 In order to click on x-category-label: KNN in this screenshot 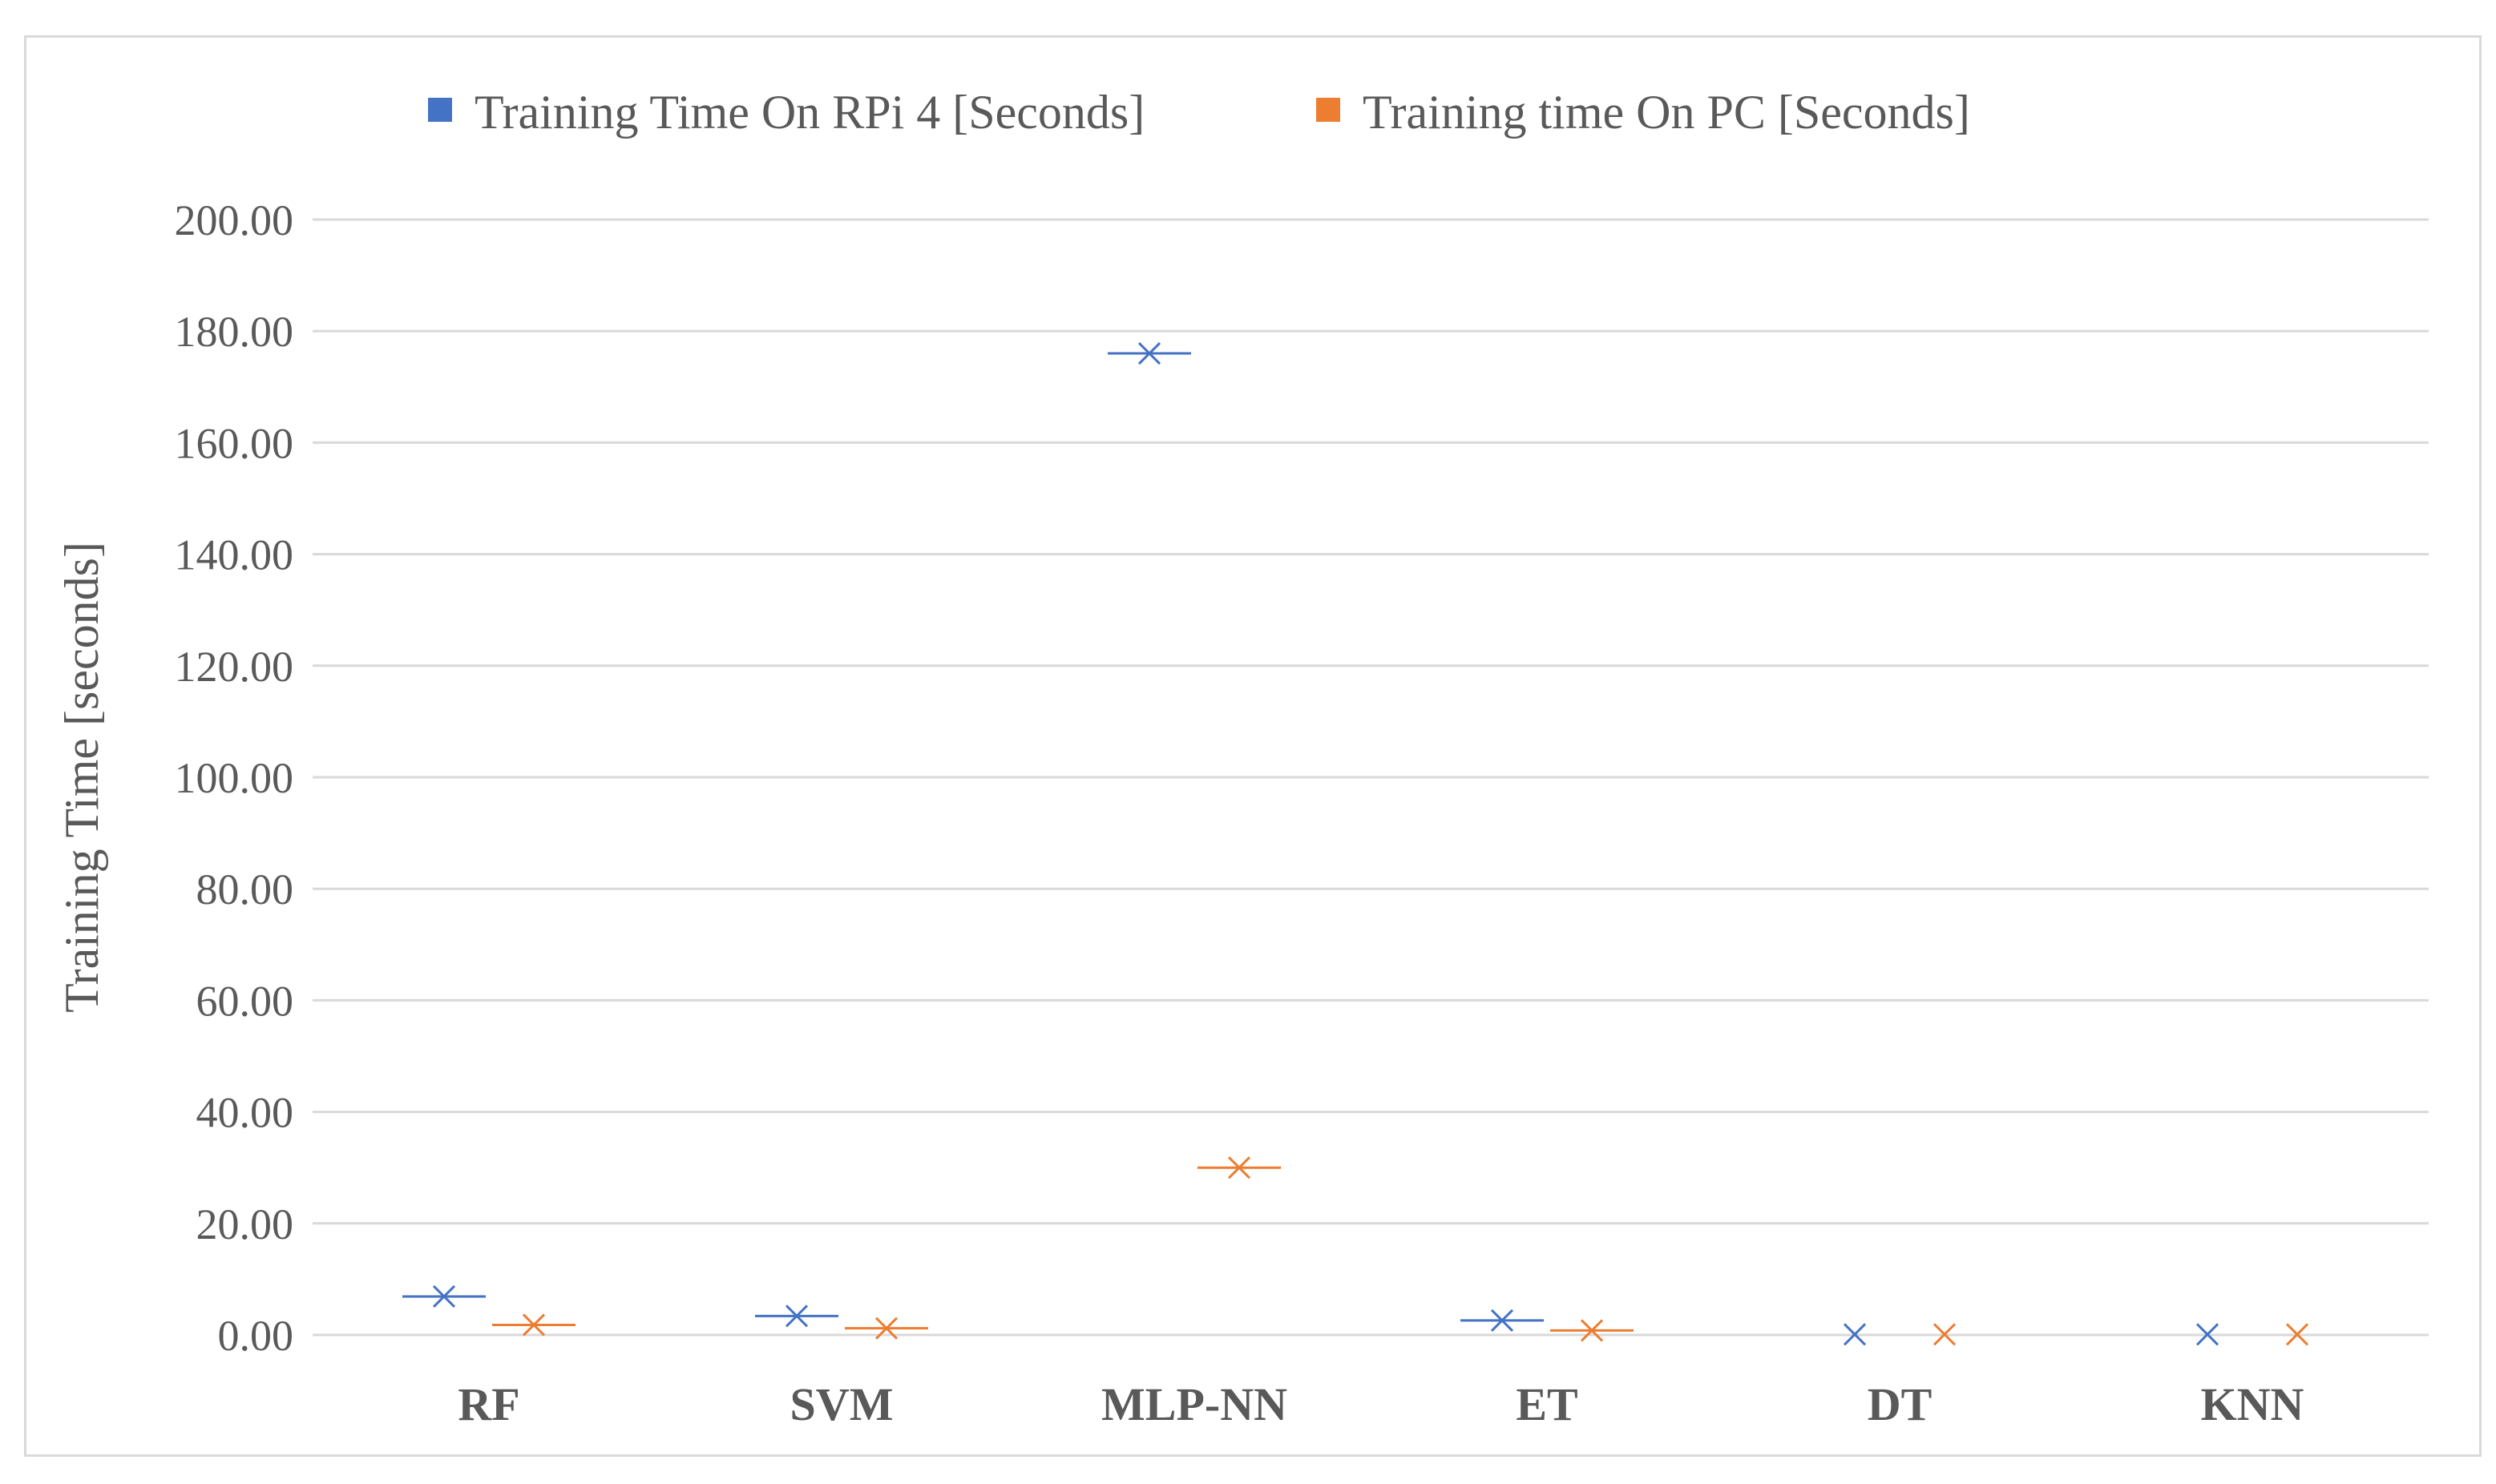, I will do `click(2252, 1404)`.